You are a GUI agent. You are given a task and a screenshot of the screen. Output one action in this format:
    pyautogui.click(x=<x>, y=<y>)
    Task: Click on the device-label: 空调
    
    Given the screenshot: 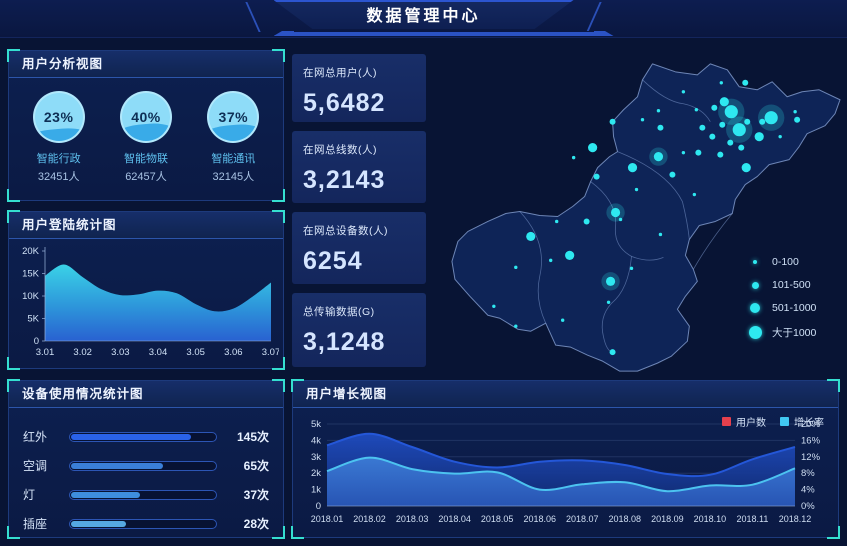 What is the action you would take?
    pyautogui.click(x=35, y=466)
    